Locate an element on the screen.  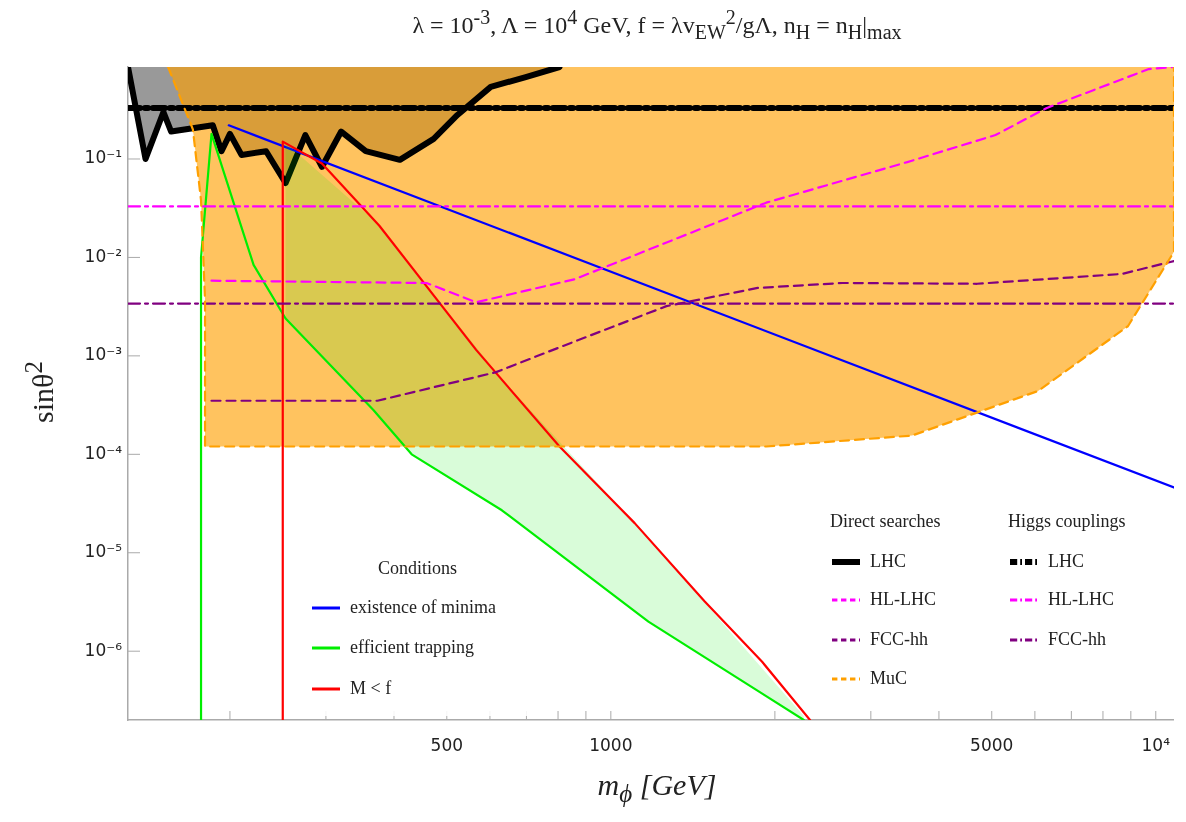
y-tick-label: 10⁻⁶ is located at coordinates (103, 649).